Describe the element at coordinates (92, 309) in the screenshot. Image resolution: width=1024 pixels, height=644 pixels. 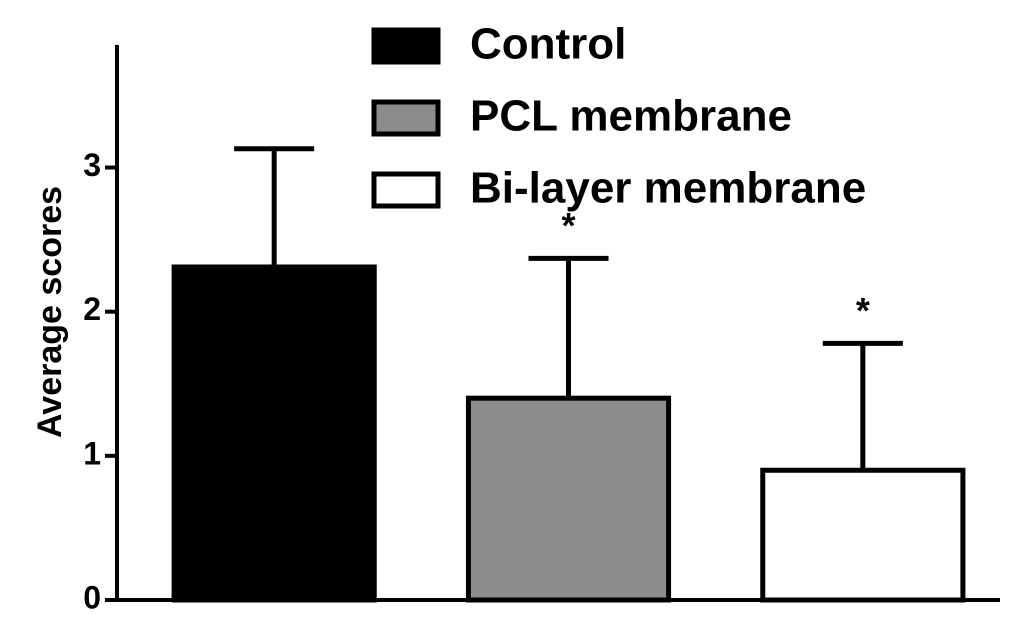
I see `y-tick-label: 2` at that location.